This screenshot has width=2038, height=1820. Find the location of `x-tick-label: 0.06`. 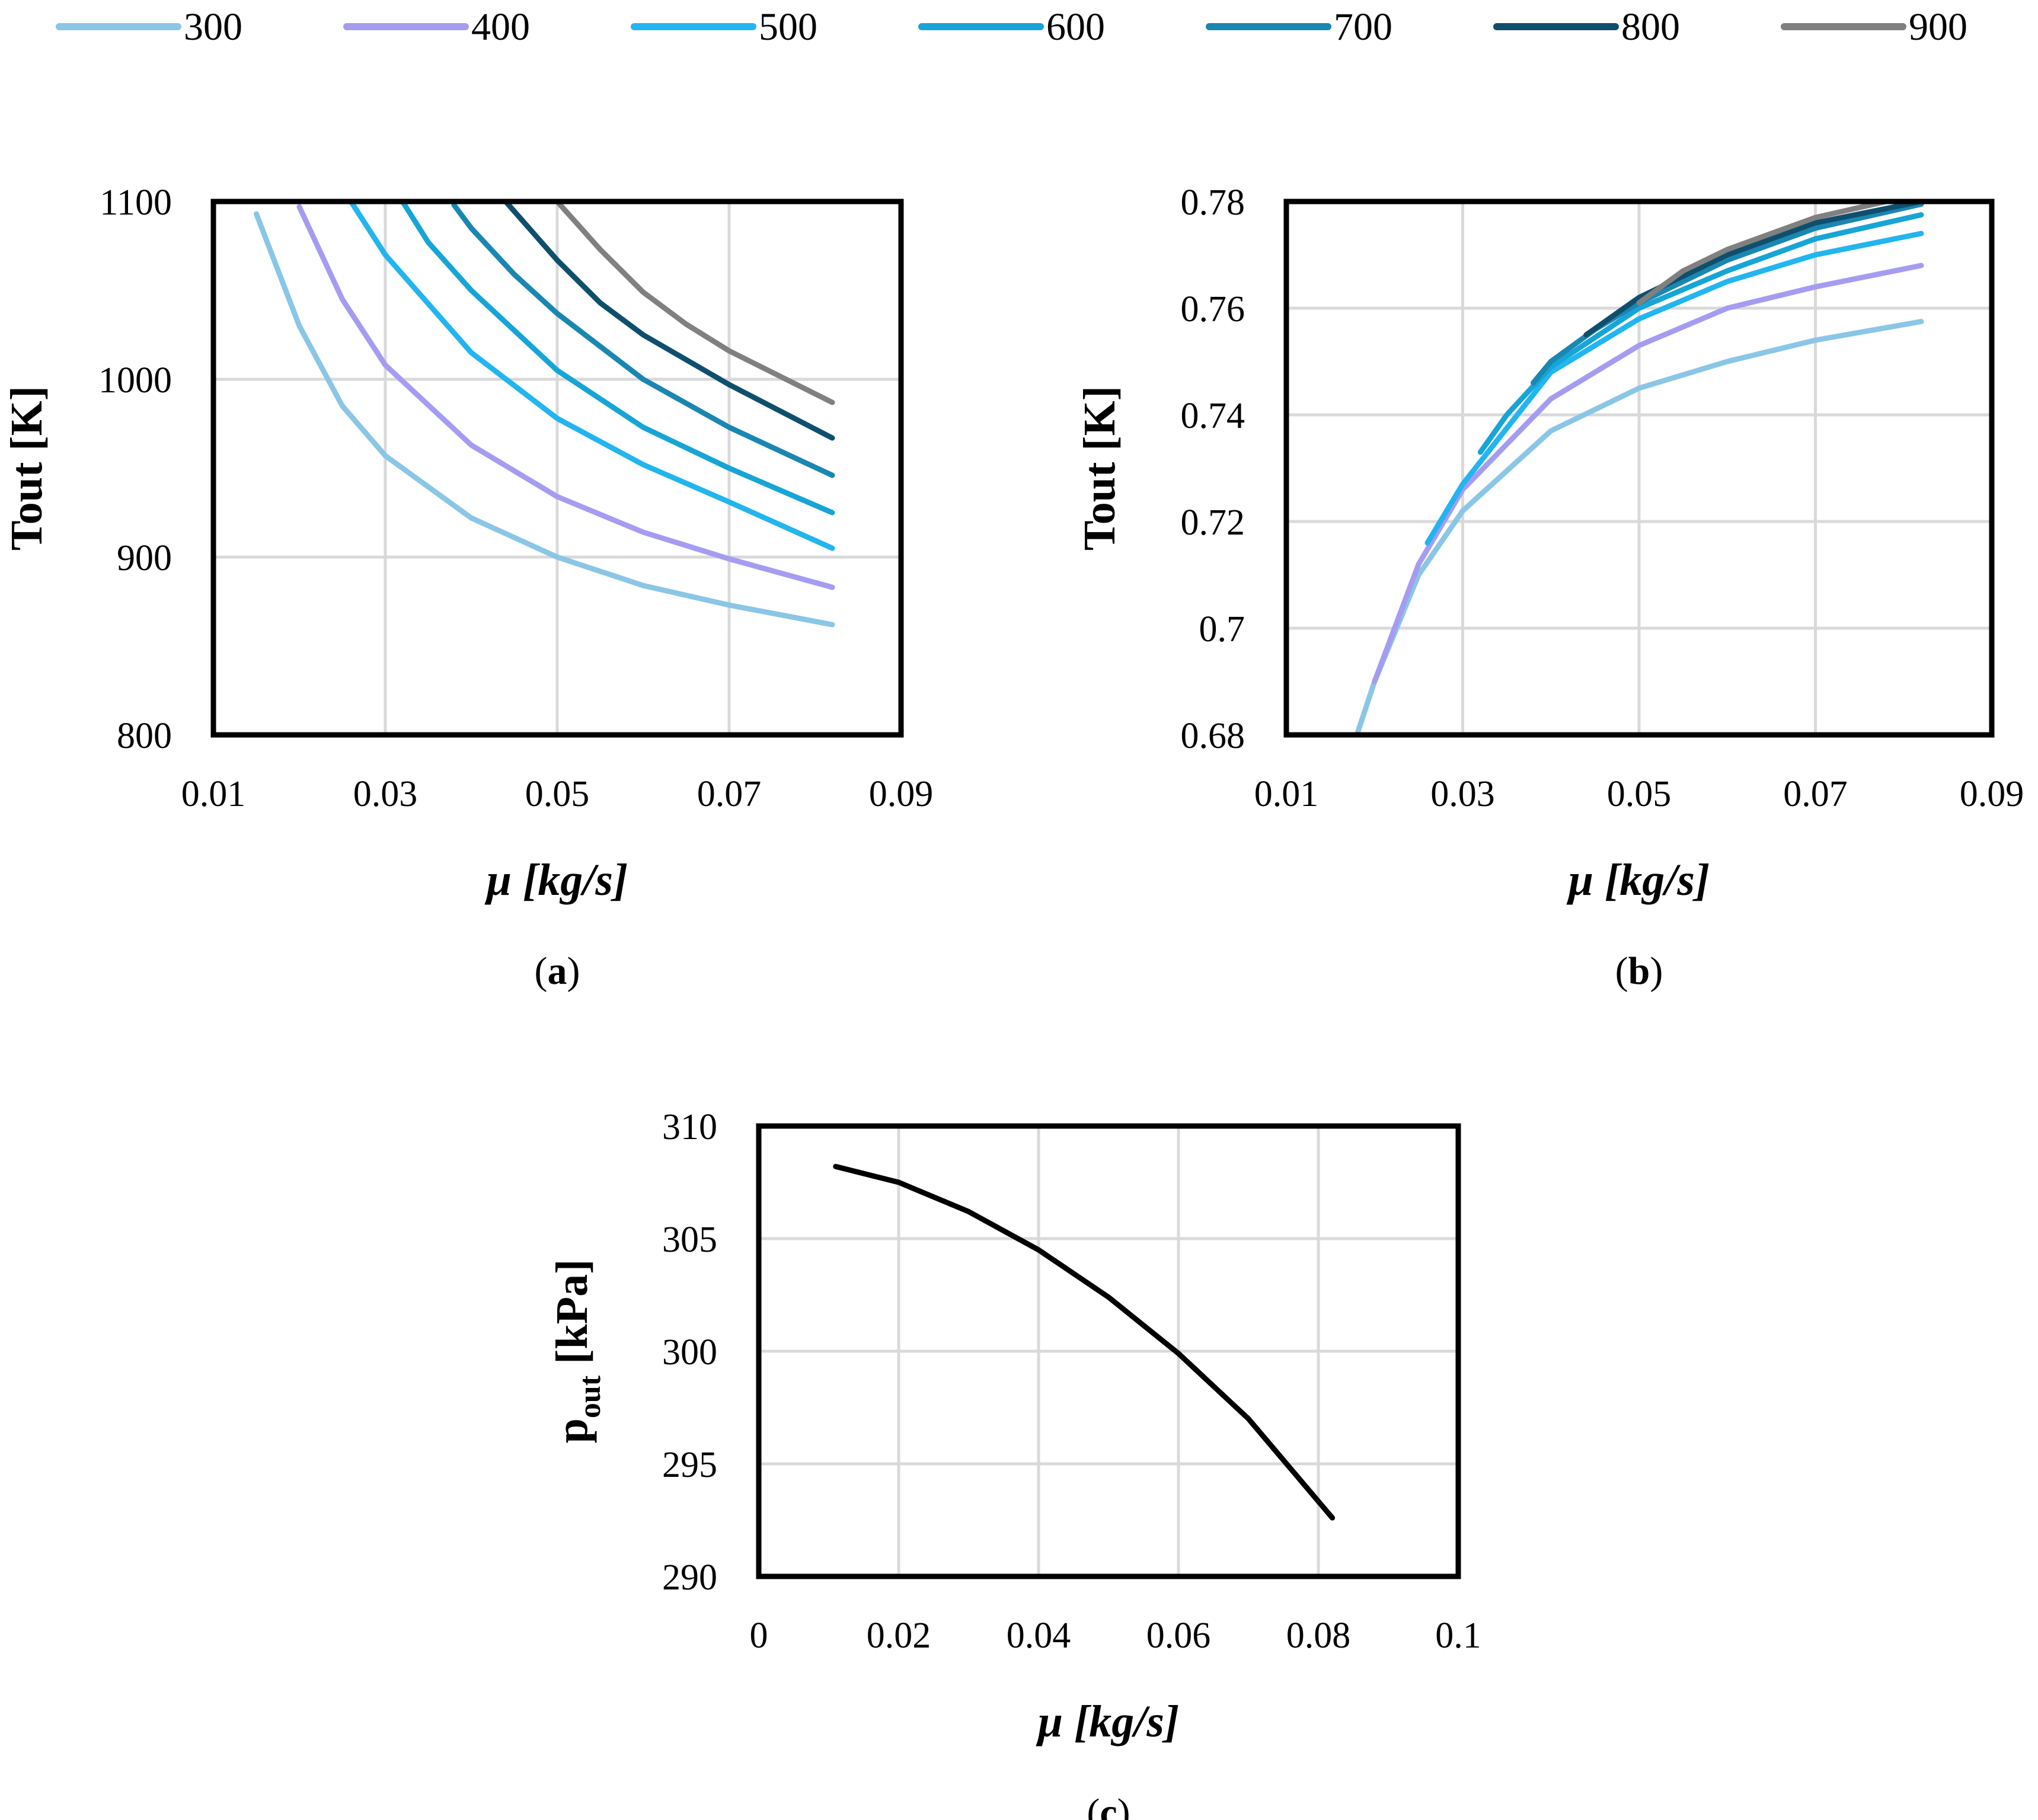

x-tick-label: 0.06 is located at coordinates (1178, 1636).